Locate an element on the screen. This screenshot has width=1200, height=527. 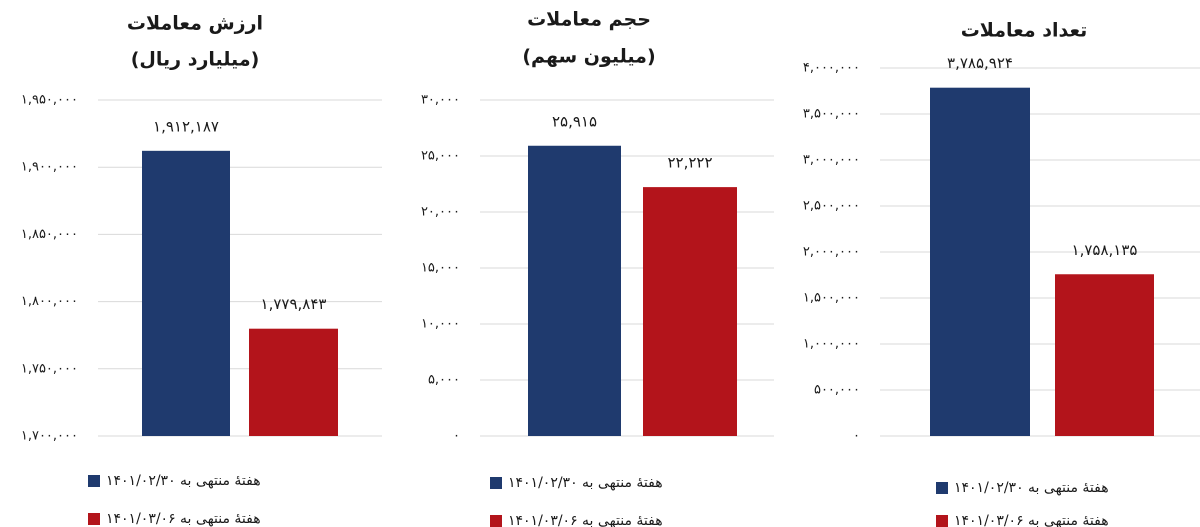
y-tick-label: ۳,۵۰۰,۰۰۰ is located at coordinates (831, 114).